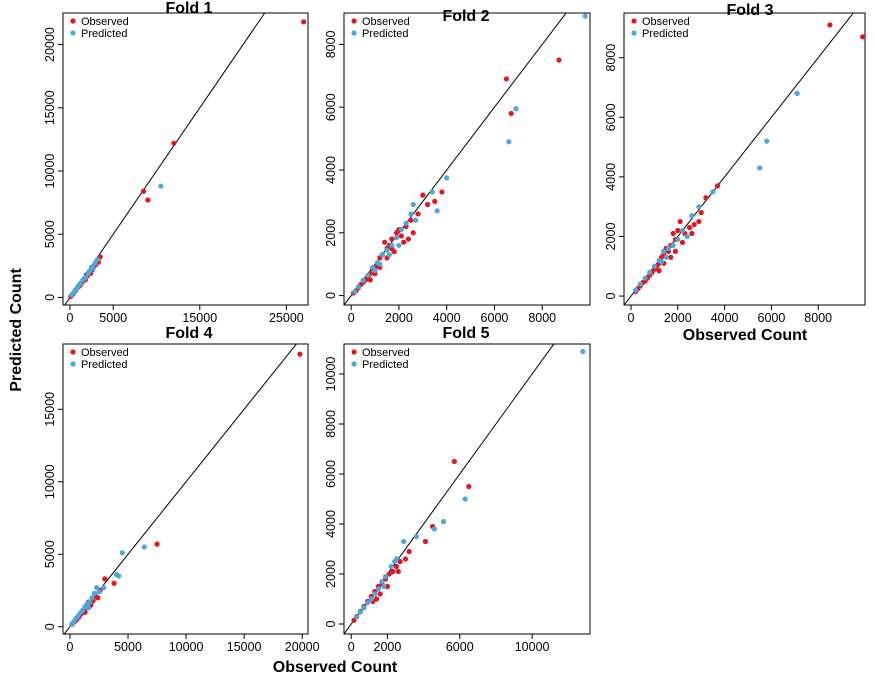 The image size is (875, 678). I want to click on x-tick-label: 4000, so click(447, 318).